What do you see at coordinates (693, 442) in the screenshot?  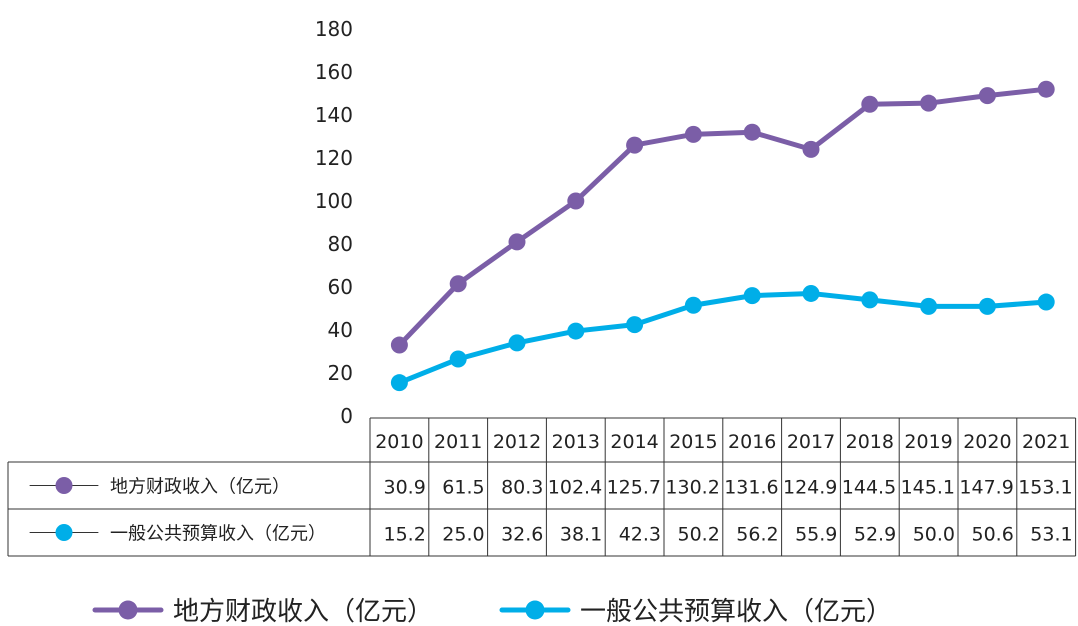 I see `table-year-cell: 2015` at bounding box center [693, 442].